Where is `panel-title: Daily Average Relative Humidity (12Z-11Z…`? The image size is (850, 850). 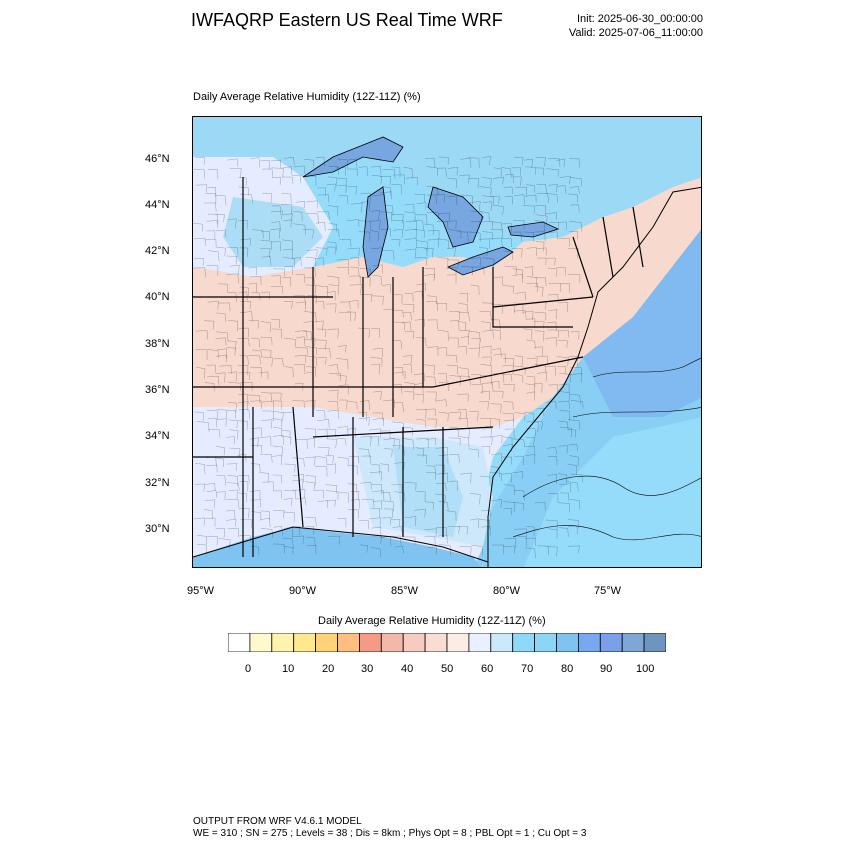
panel-title: Daily Average Relative Humidity (12Z-11Z… is located at coordinates (307, 97).